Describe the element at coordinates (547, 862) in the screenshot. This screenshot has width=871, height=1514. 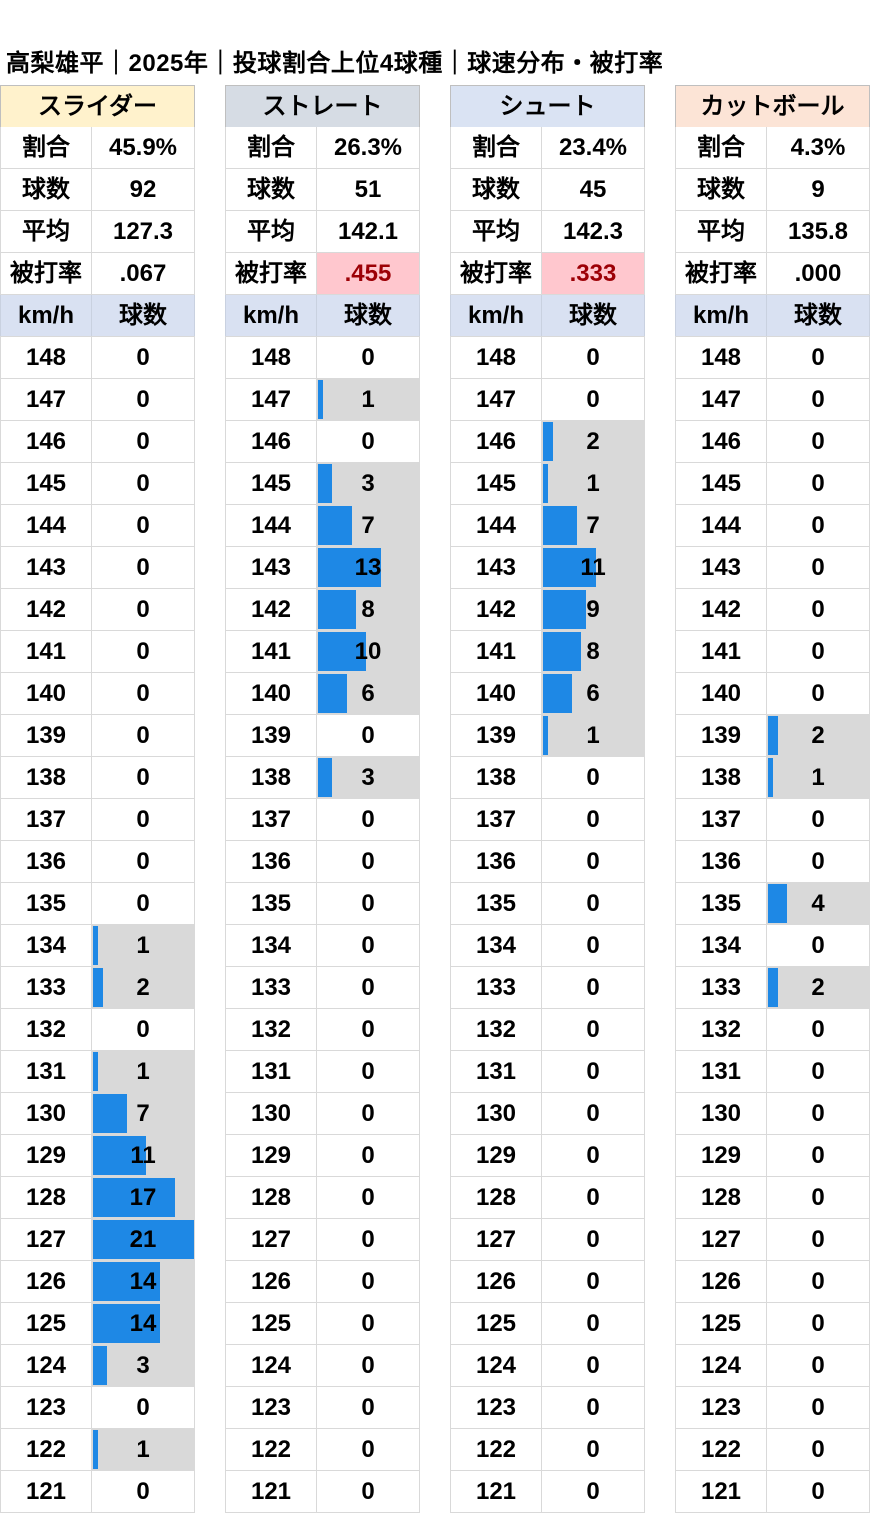
I see `speed-row: 136 0` at that location.